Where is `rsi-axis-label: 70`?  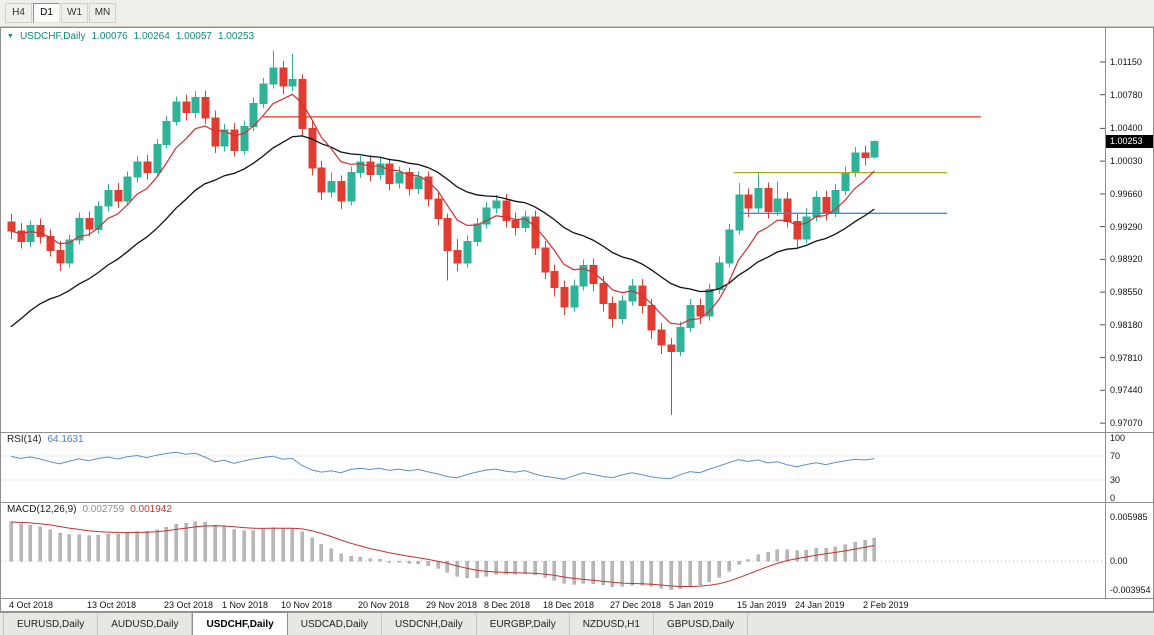 rsi-axis-label: 70 is located at coordinates (1115, 456).